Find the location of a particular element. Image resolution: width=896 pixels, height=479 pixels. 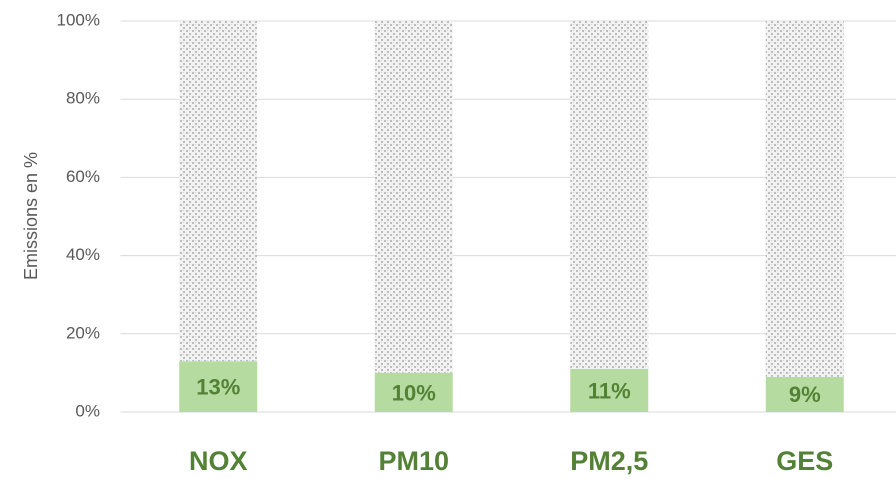

data-label: 10% is located at coordinates (414, 392).